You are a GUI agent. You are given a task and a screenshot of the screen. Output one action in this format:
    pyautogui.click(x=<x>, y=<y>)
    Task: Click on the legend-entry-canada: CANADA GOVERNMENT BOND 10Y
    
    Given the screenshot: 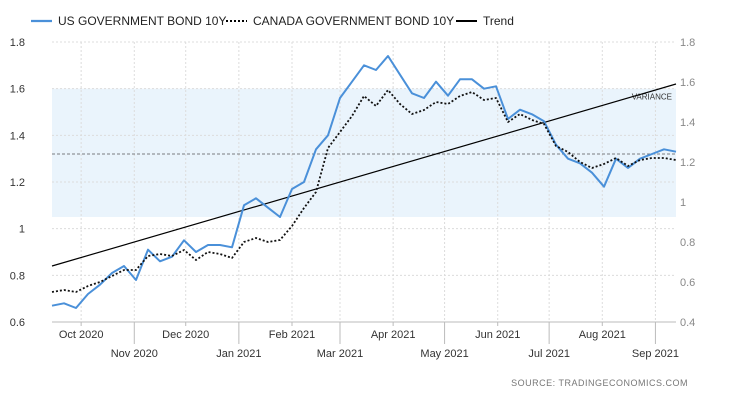 What is the action you would take?
    pyautogui.click(x=340, y=21)
    